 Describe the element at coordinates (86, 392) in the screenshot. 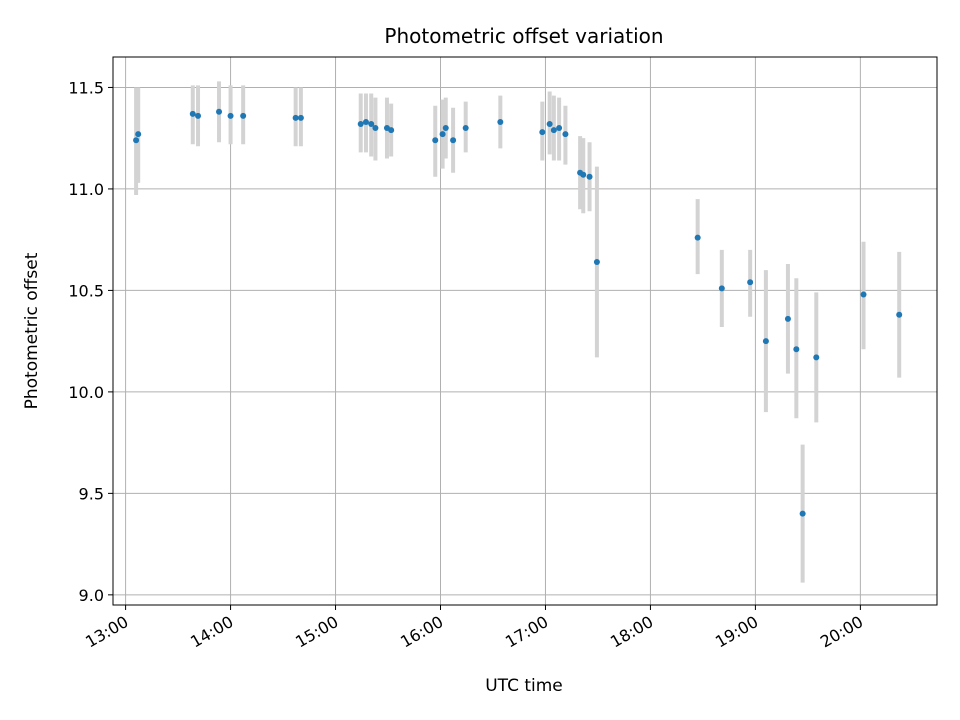

I see `y-tick-label: 10.0` at that location.